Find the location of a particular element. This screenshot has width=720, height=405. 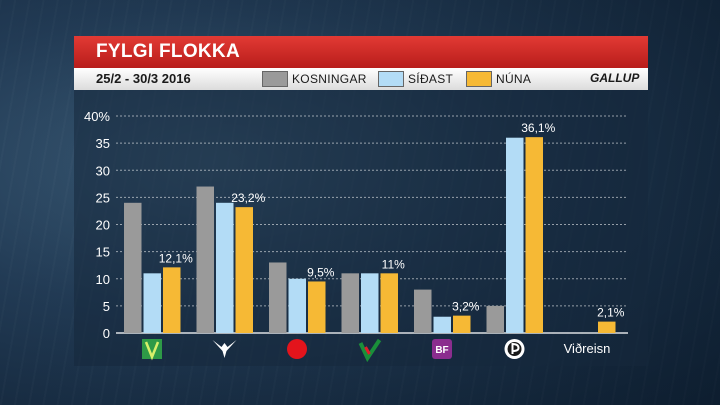

data-label: 12,1% is located at coordinates (176, 258).